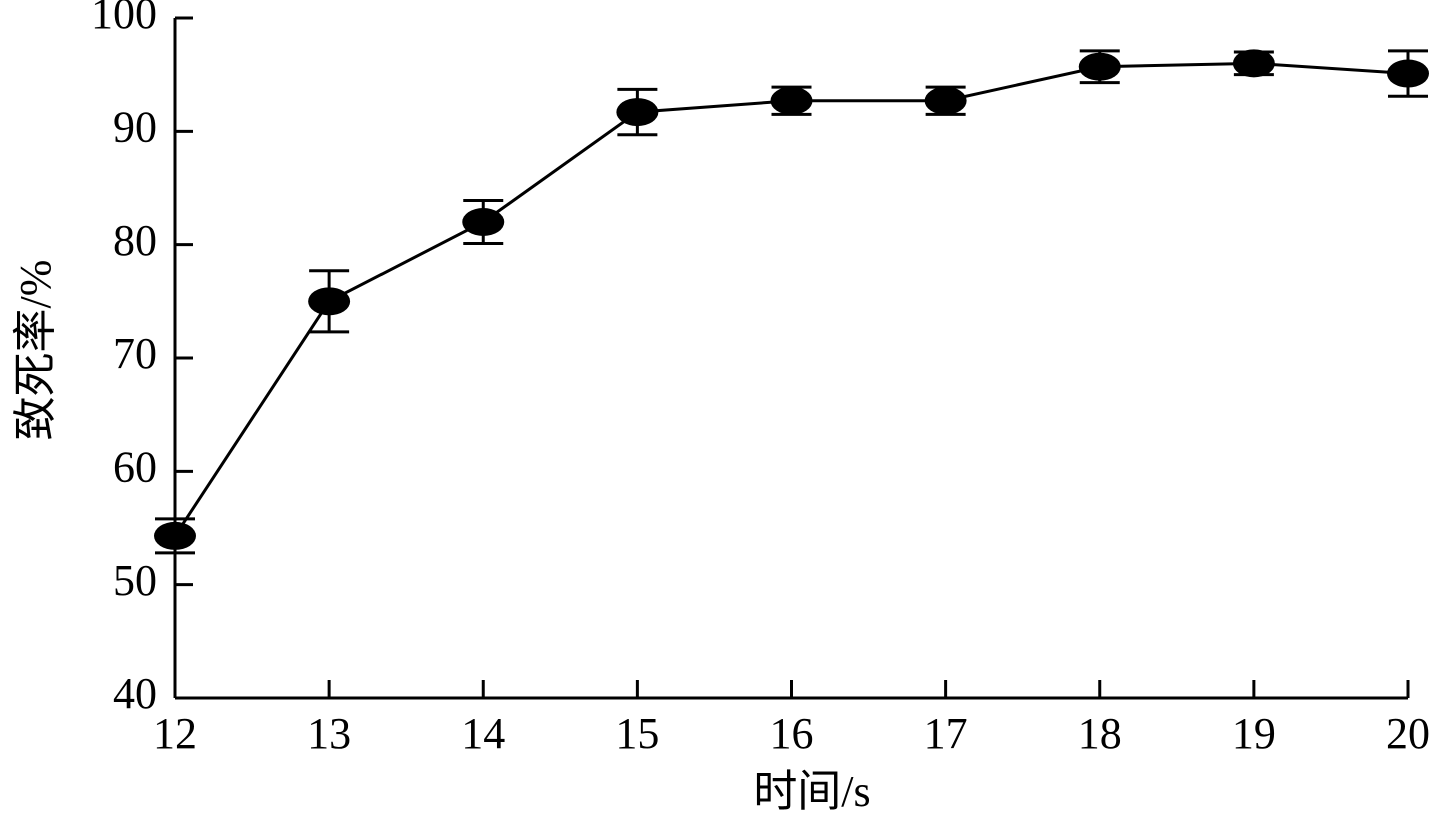 This screenshot has height=822, width=1435. What do you see at coordinates (637, 733) in the screenshot?
I see `x-tick-label: 15` at bounding box center [637, 733].